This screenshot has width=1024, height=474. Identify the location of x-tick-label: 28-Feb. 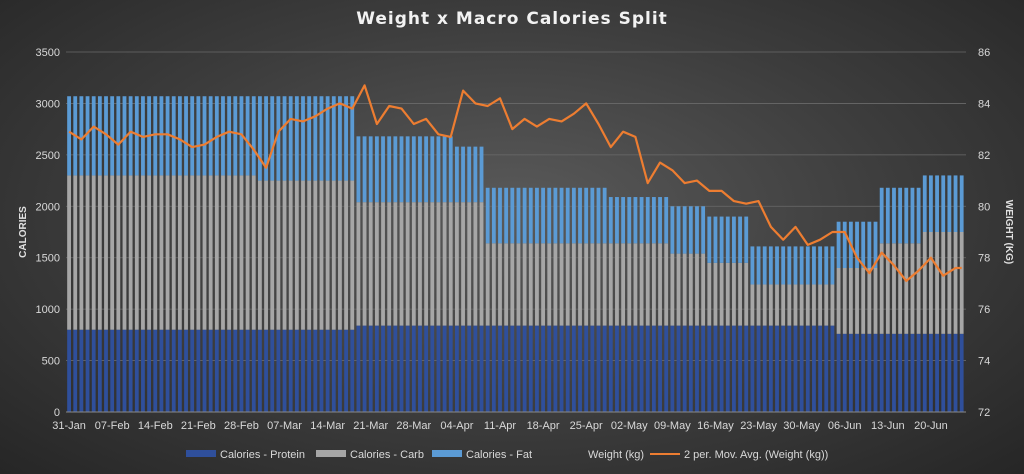
(241, 426).